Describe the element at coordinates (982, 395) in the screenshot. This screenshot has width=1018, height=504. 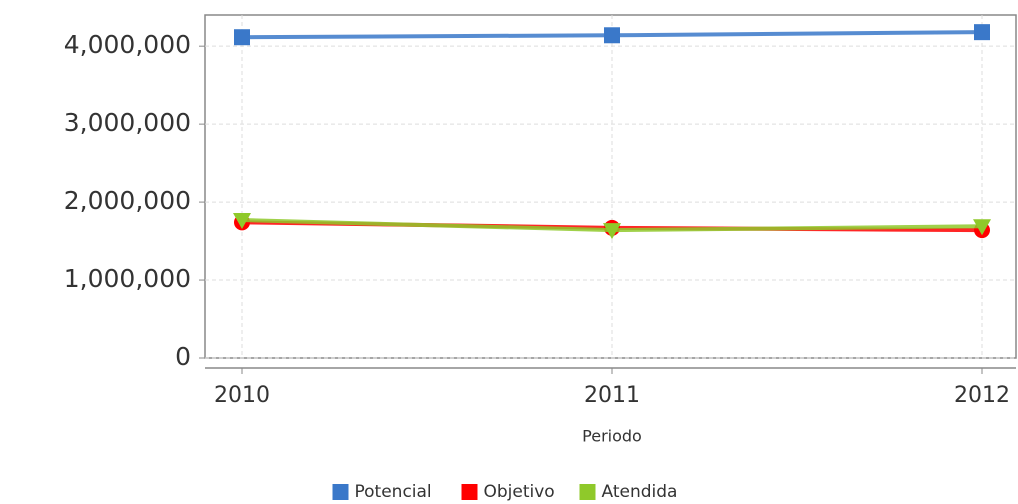
I see `x-tick-label: 2012` at that location.